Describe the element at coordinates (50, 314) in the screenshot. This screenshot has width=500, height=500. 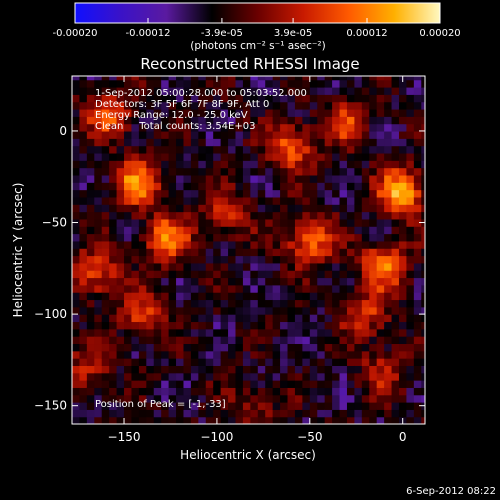
I see `y-tick-label: −100` at that location.